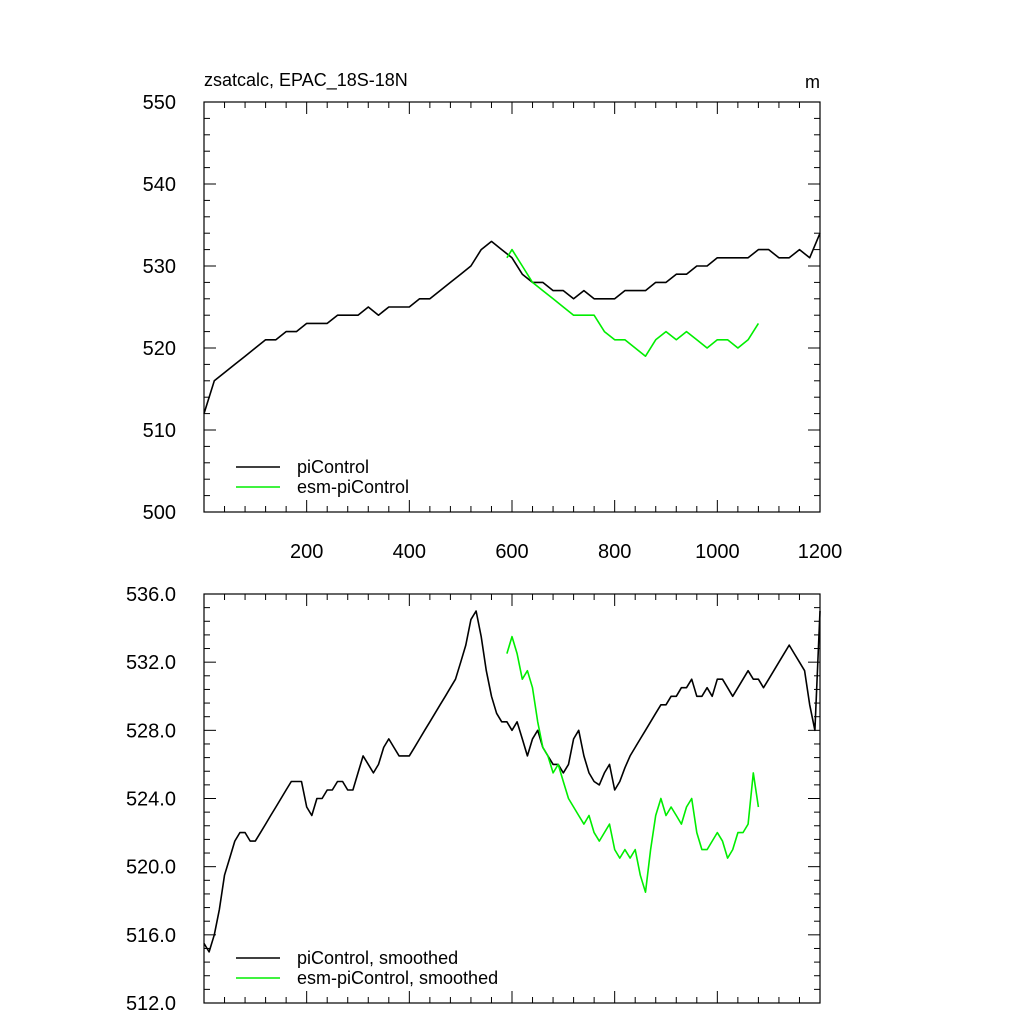  Describe the element at coordinates (151, 936) in the screenshot. I see `y-tick-label: 516.0` at that location.